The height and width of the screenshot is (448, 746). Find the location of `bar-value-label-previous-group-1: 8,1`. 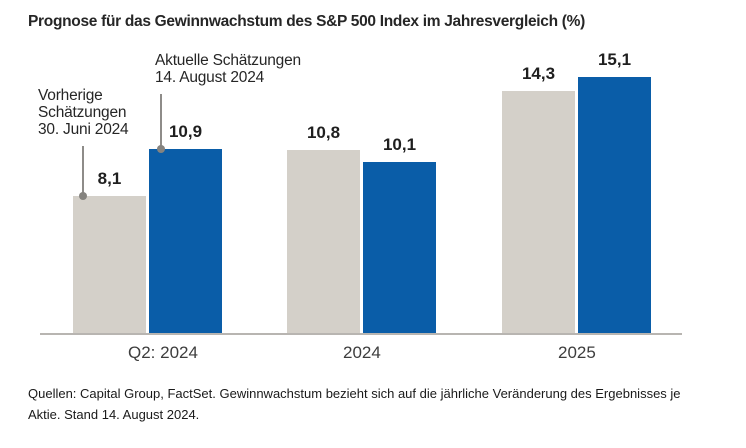

bar-value-label-previous-group-1: 8,1 is located at coordinates (109, 178).